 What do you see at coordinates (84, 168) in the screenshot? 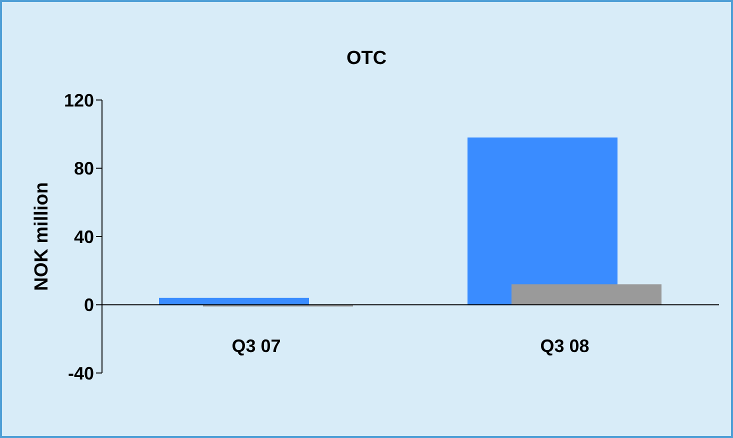
I see `y-tick-label: 80` at bounding box center [84, 168].